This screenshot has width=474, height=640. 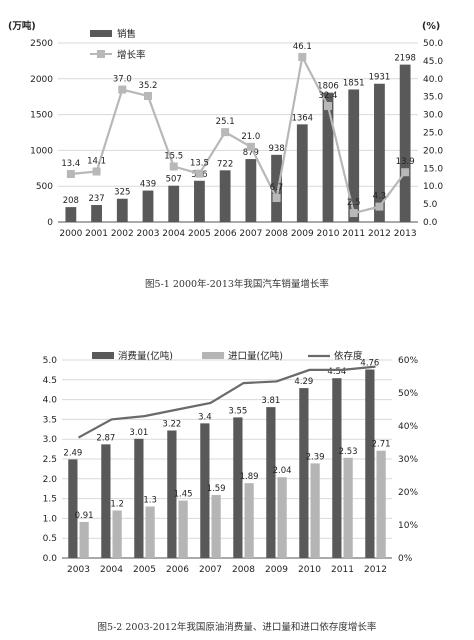 I want to click on legend-swatch-consumption, so click(x=103, y=355).